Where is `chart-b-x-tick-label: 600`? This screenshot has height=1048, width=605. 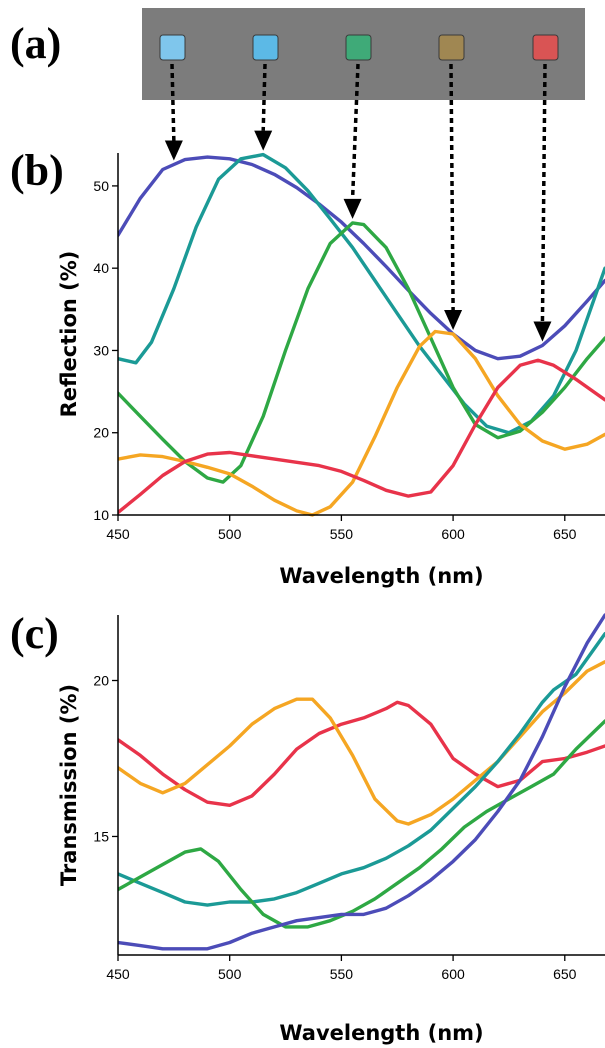 chart-b-x-tick-label: 600 is located at coordinates (453, 534).